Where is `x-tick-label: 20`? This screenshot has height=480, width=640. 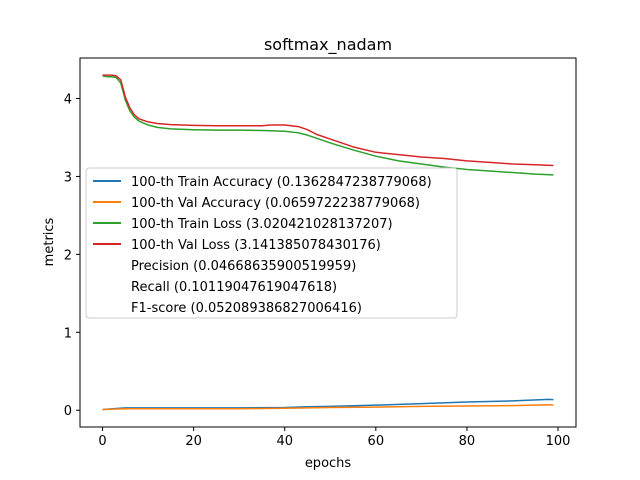 x-tick-label: 20 is located at coordinates (193, 441).